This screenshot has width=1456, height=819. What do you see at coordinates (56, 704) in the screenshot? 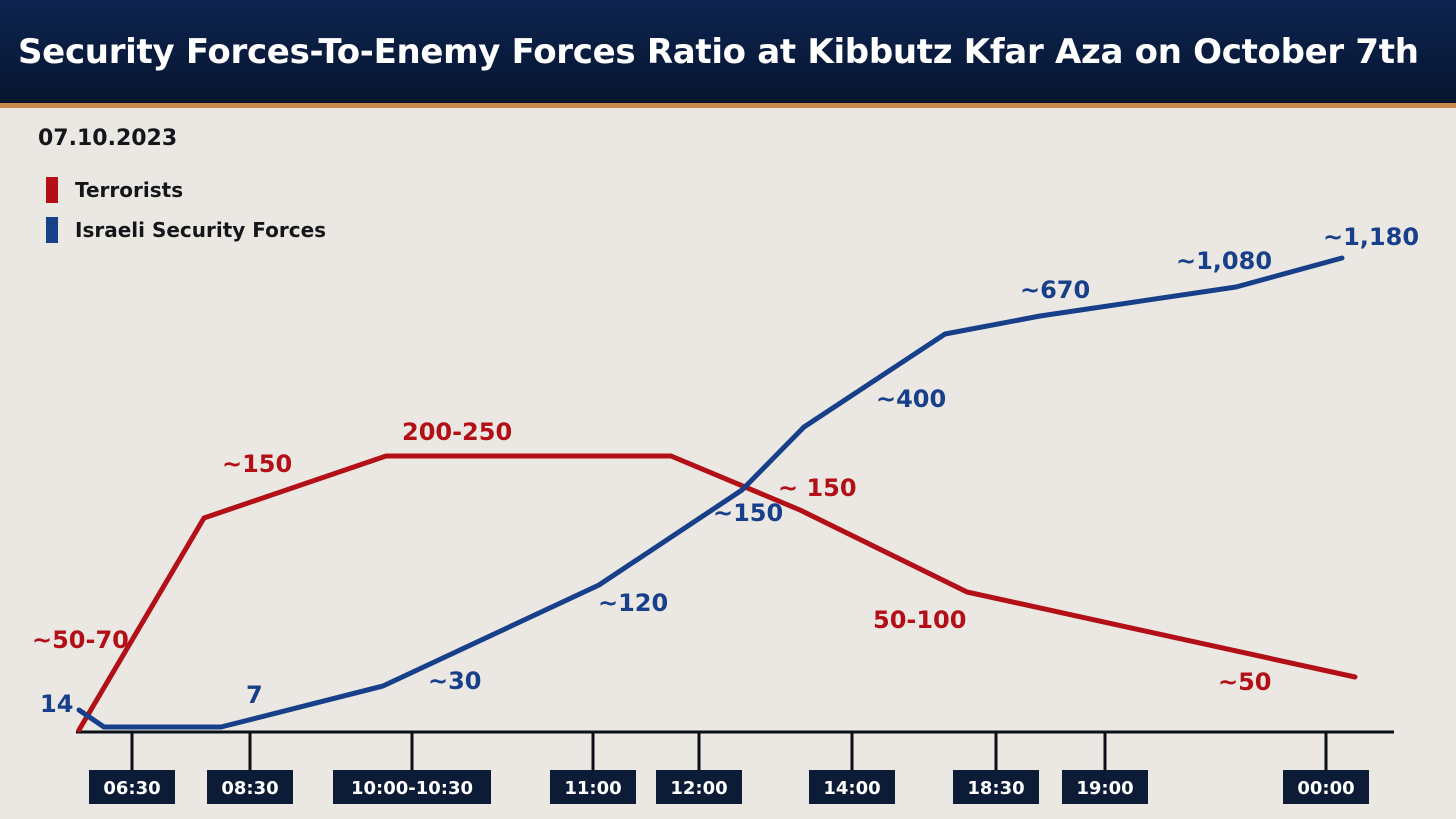
I see `security-forces-data-label: 14` at bounding box center [56, 704].